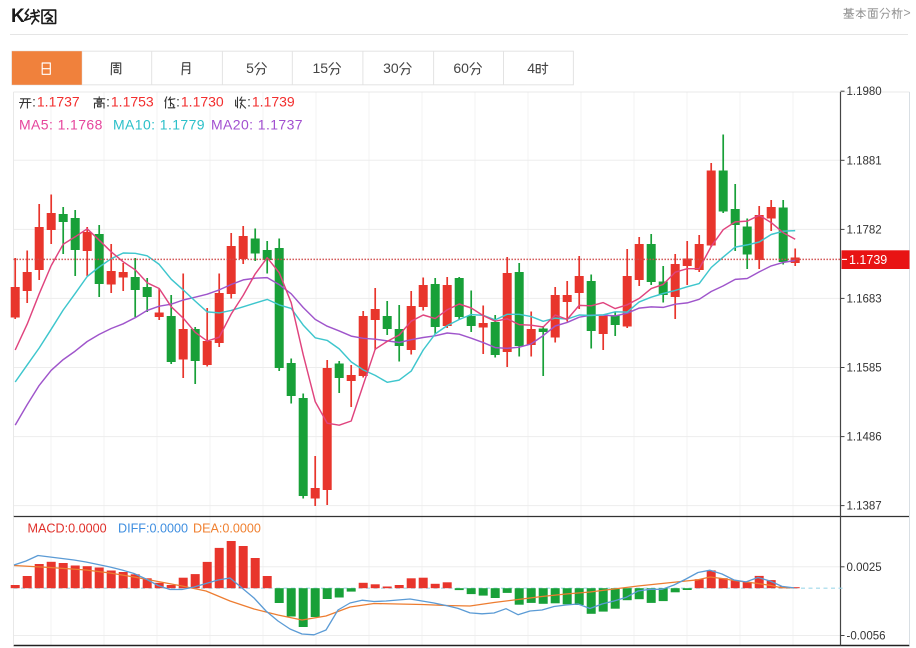 This screenshot has width=916, height=648. I want to click on svg-text: MA10: 1.1779, so click(159, 125).